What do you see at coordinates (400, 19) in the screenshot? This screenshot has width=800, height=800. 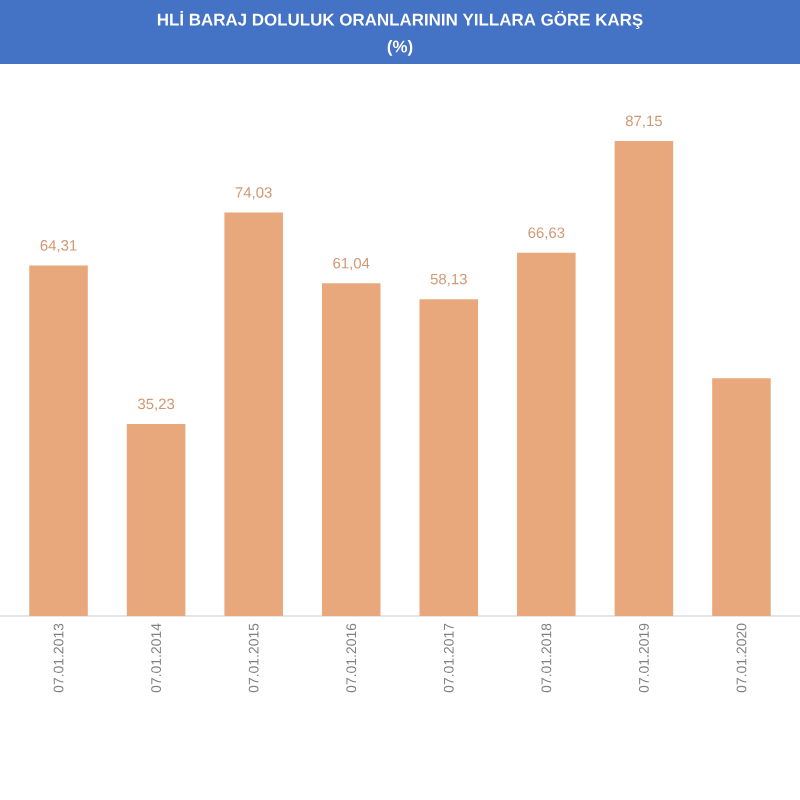 I see `chart-title: HLİ BARAJ DOLULUK ORANLARININ YILLARA GÖRE KARŞ` at bounding box center [400, 19].